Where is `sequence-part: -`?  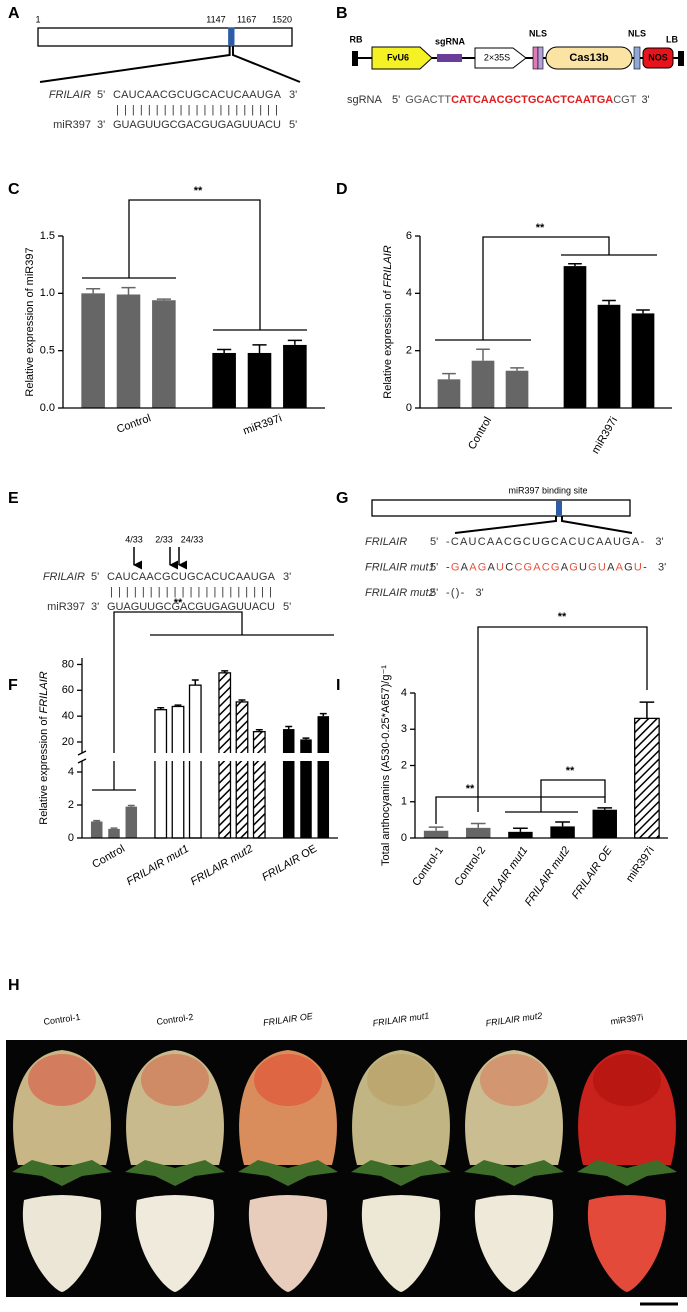
sequence-part: - is located at coordinates (448, 567).